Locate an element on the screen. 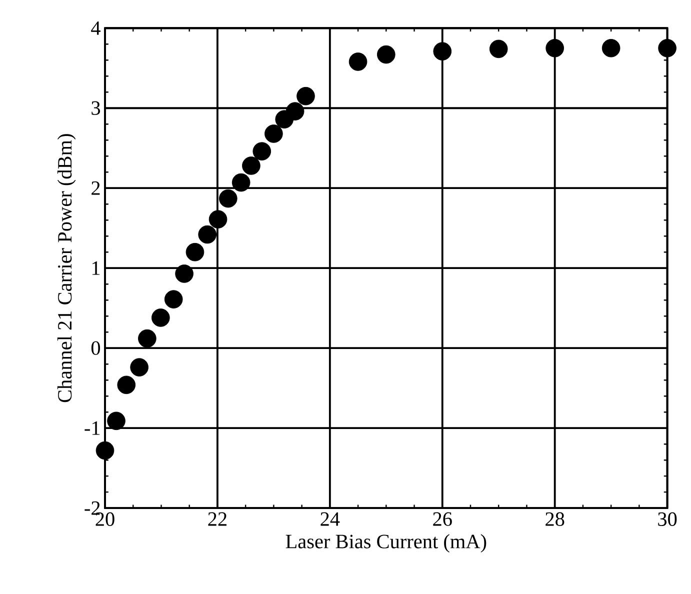  y-tick-label: -1 is located at coordinates (92, 428).